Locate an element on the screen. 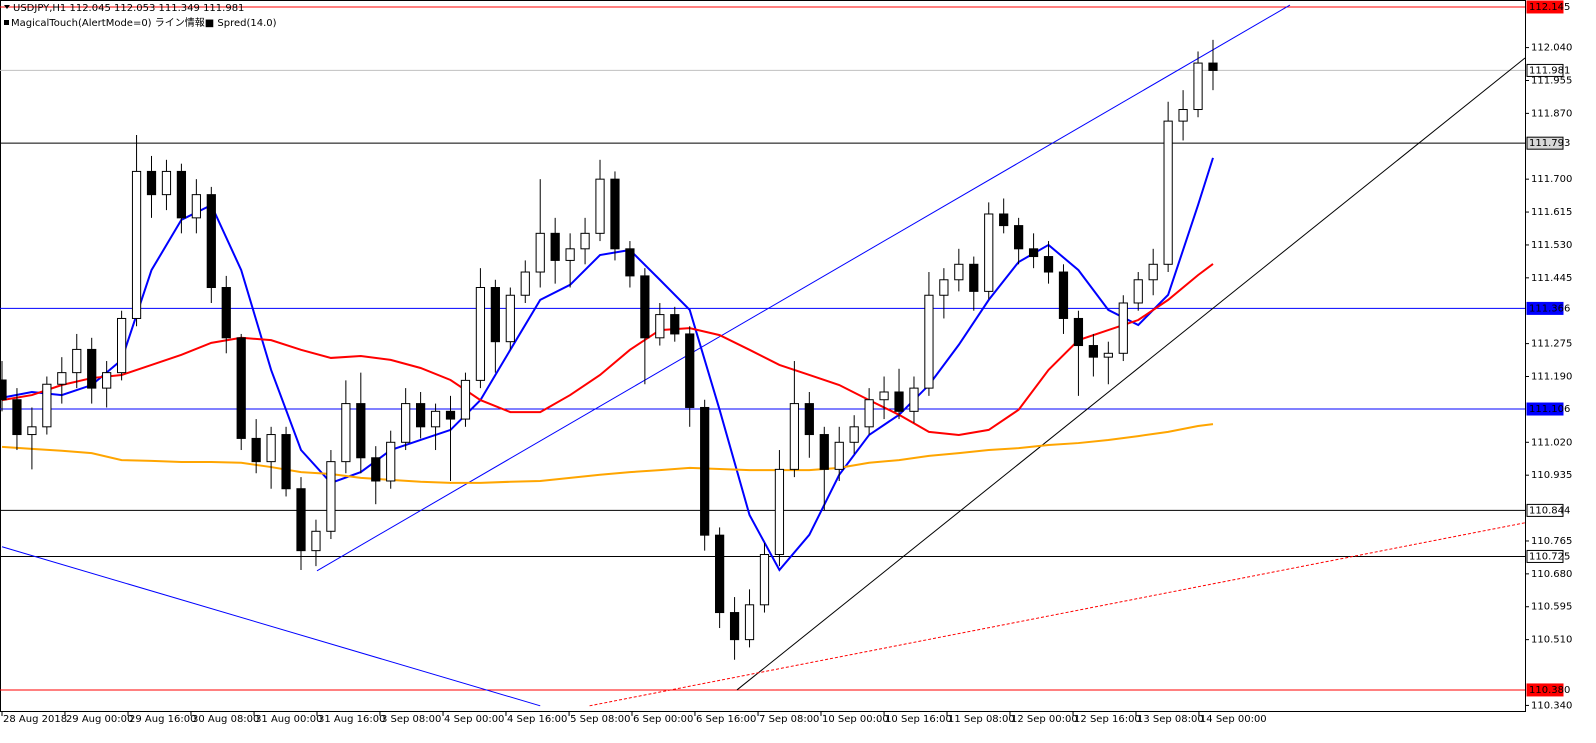  x-tick-label: 14 Sep 00:00 is located at coordinates (1233, 719).